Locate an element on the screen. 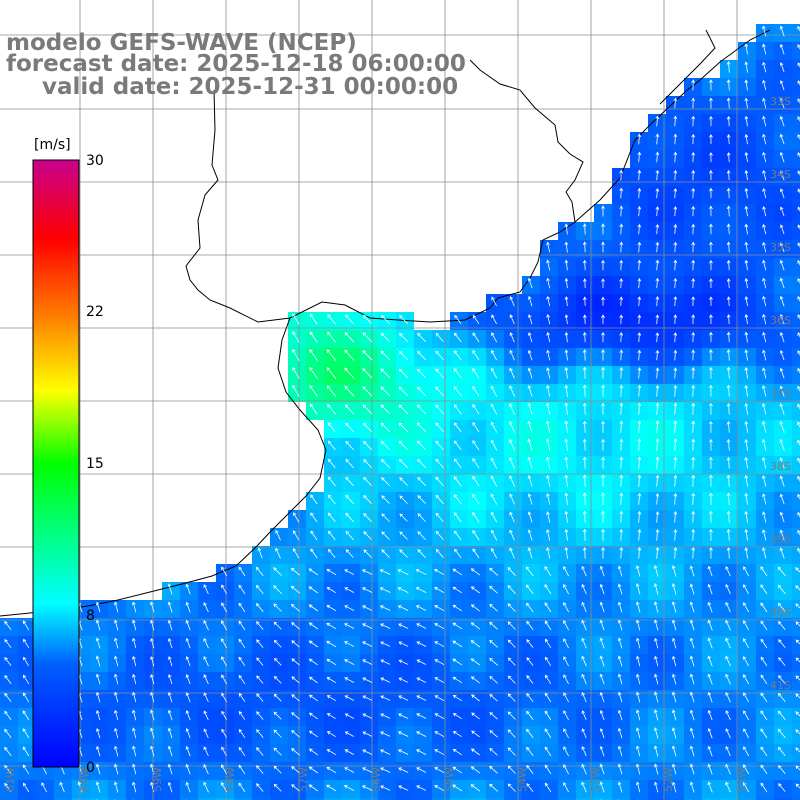 Image resolution: width=800 pixels, height=800 pixels. colorbar-unit: [m/s] is located at coordinates (52, 145).